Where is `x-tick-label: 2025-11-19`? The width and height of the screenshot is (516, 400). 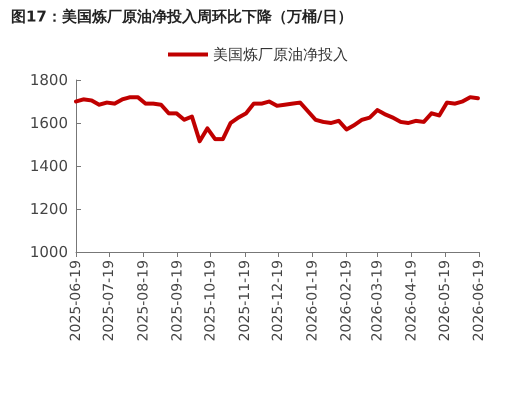 x-tick-label: 2025-11-19 is located at coordinates (244, 301).